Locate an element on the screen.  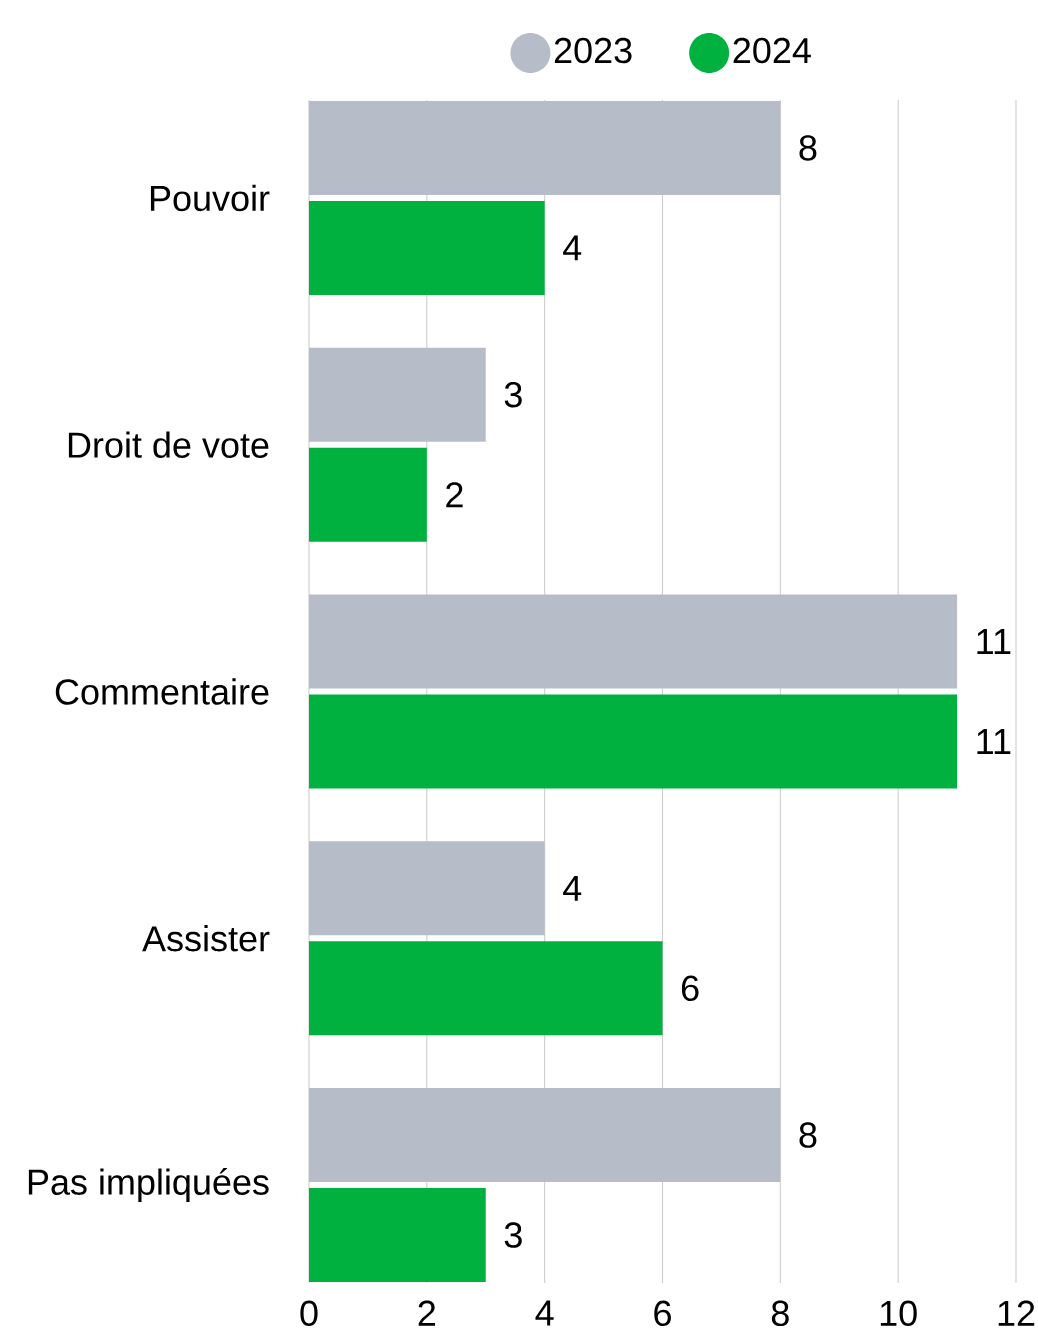
legend-label: 2024 is located at coordinates (772, 50).